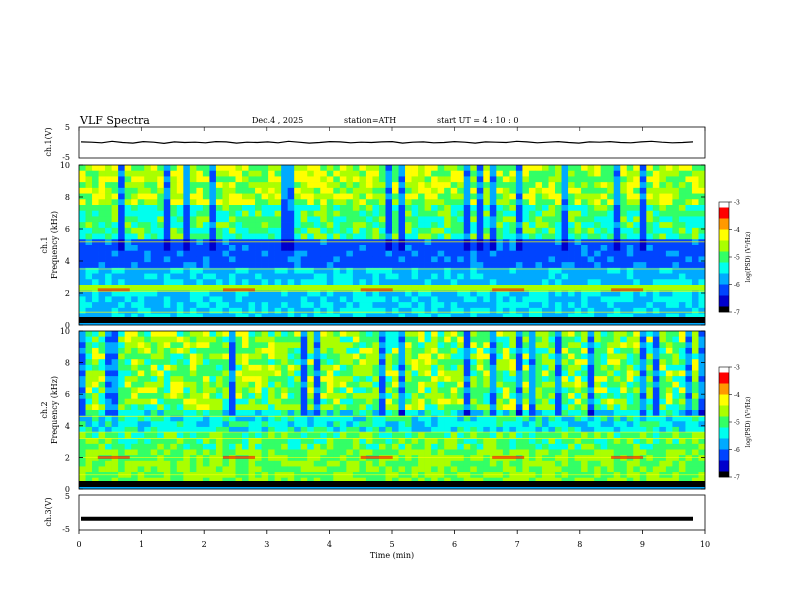 Image resolution: width=792 pixels, height=612 pixels. I want to click on colorbar-segment, so click(724, 261).